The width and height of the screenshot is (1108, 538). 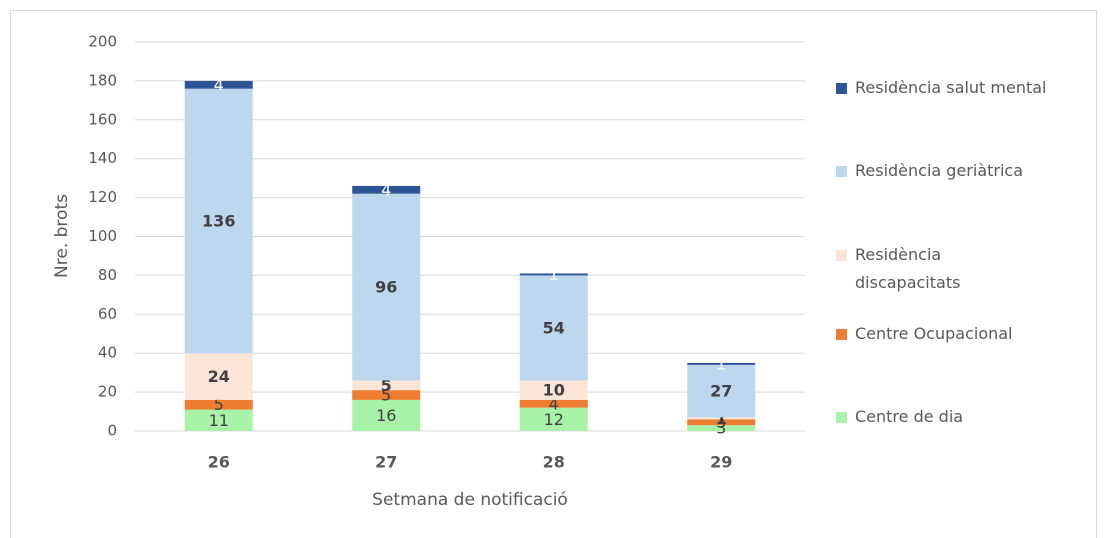 I want to click on y-tick-label: 80, so click(x=107, y=275).